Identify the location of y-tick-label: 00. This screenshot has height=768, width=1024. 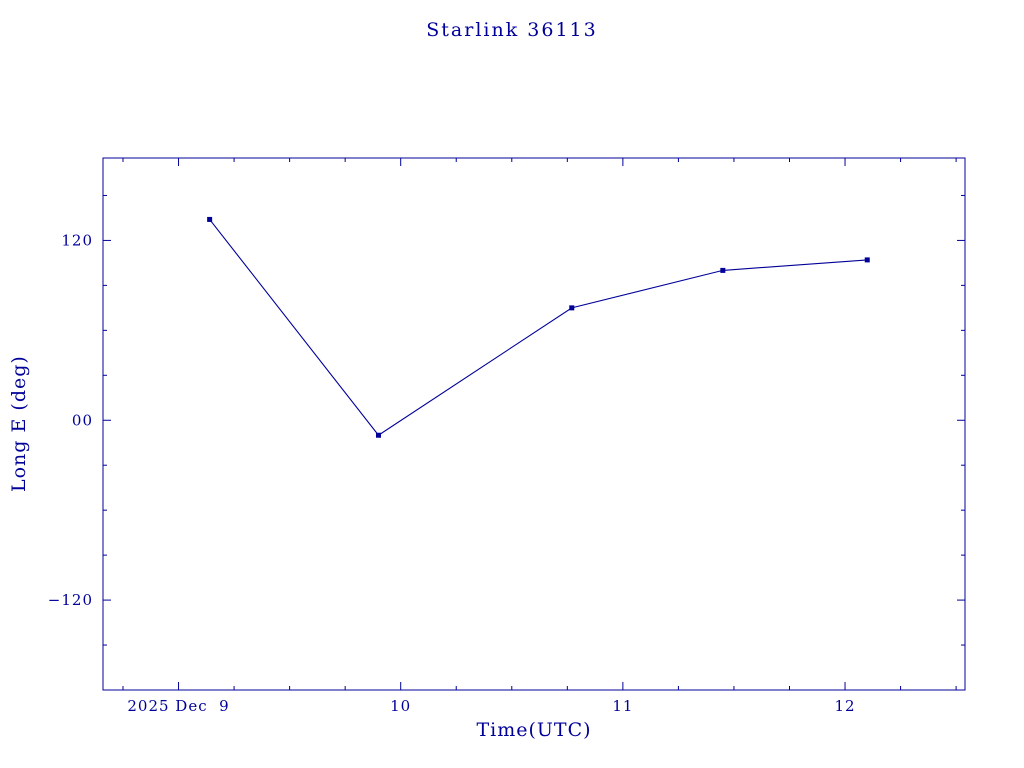
(82, 420).